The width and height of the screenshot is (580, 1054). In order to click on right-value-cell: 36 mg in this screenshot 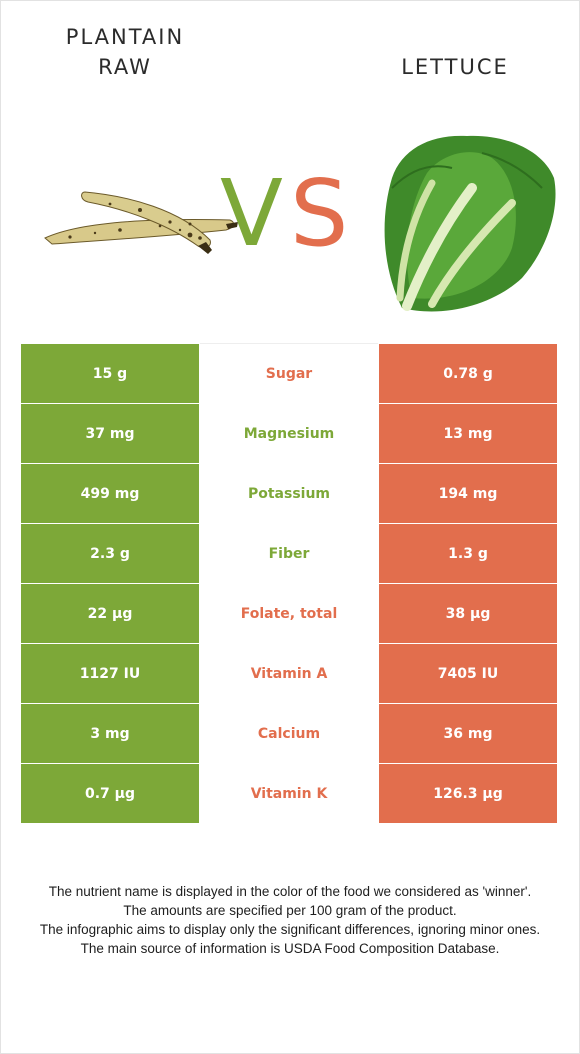, I will do `click(468, 733)`.